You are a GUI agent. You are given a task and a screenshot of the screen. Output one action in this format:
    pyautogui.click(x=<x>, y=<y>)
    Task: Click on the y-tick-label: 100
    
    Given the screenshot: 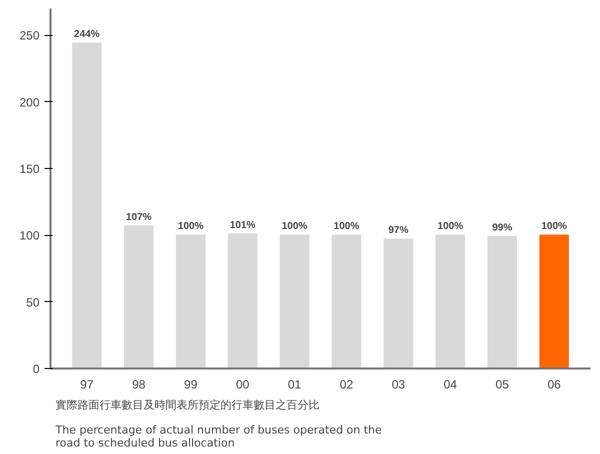 What is the action you would take?
    pyautogui.click(x=29, y=235)
    